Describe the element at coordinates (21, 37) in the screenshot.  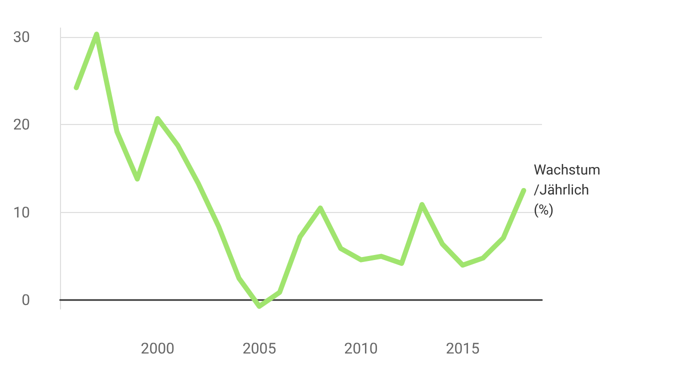
I see `y-tick-label: 30` at that location.